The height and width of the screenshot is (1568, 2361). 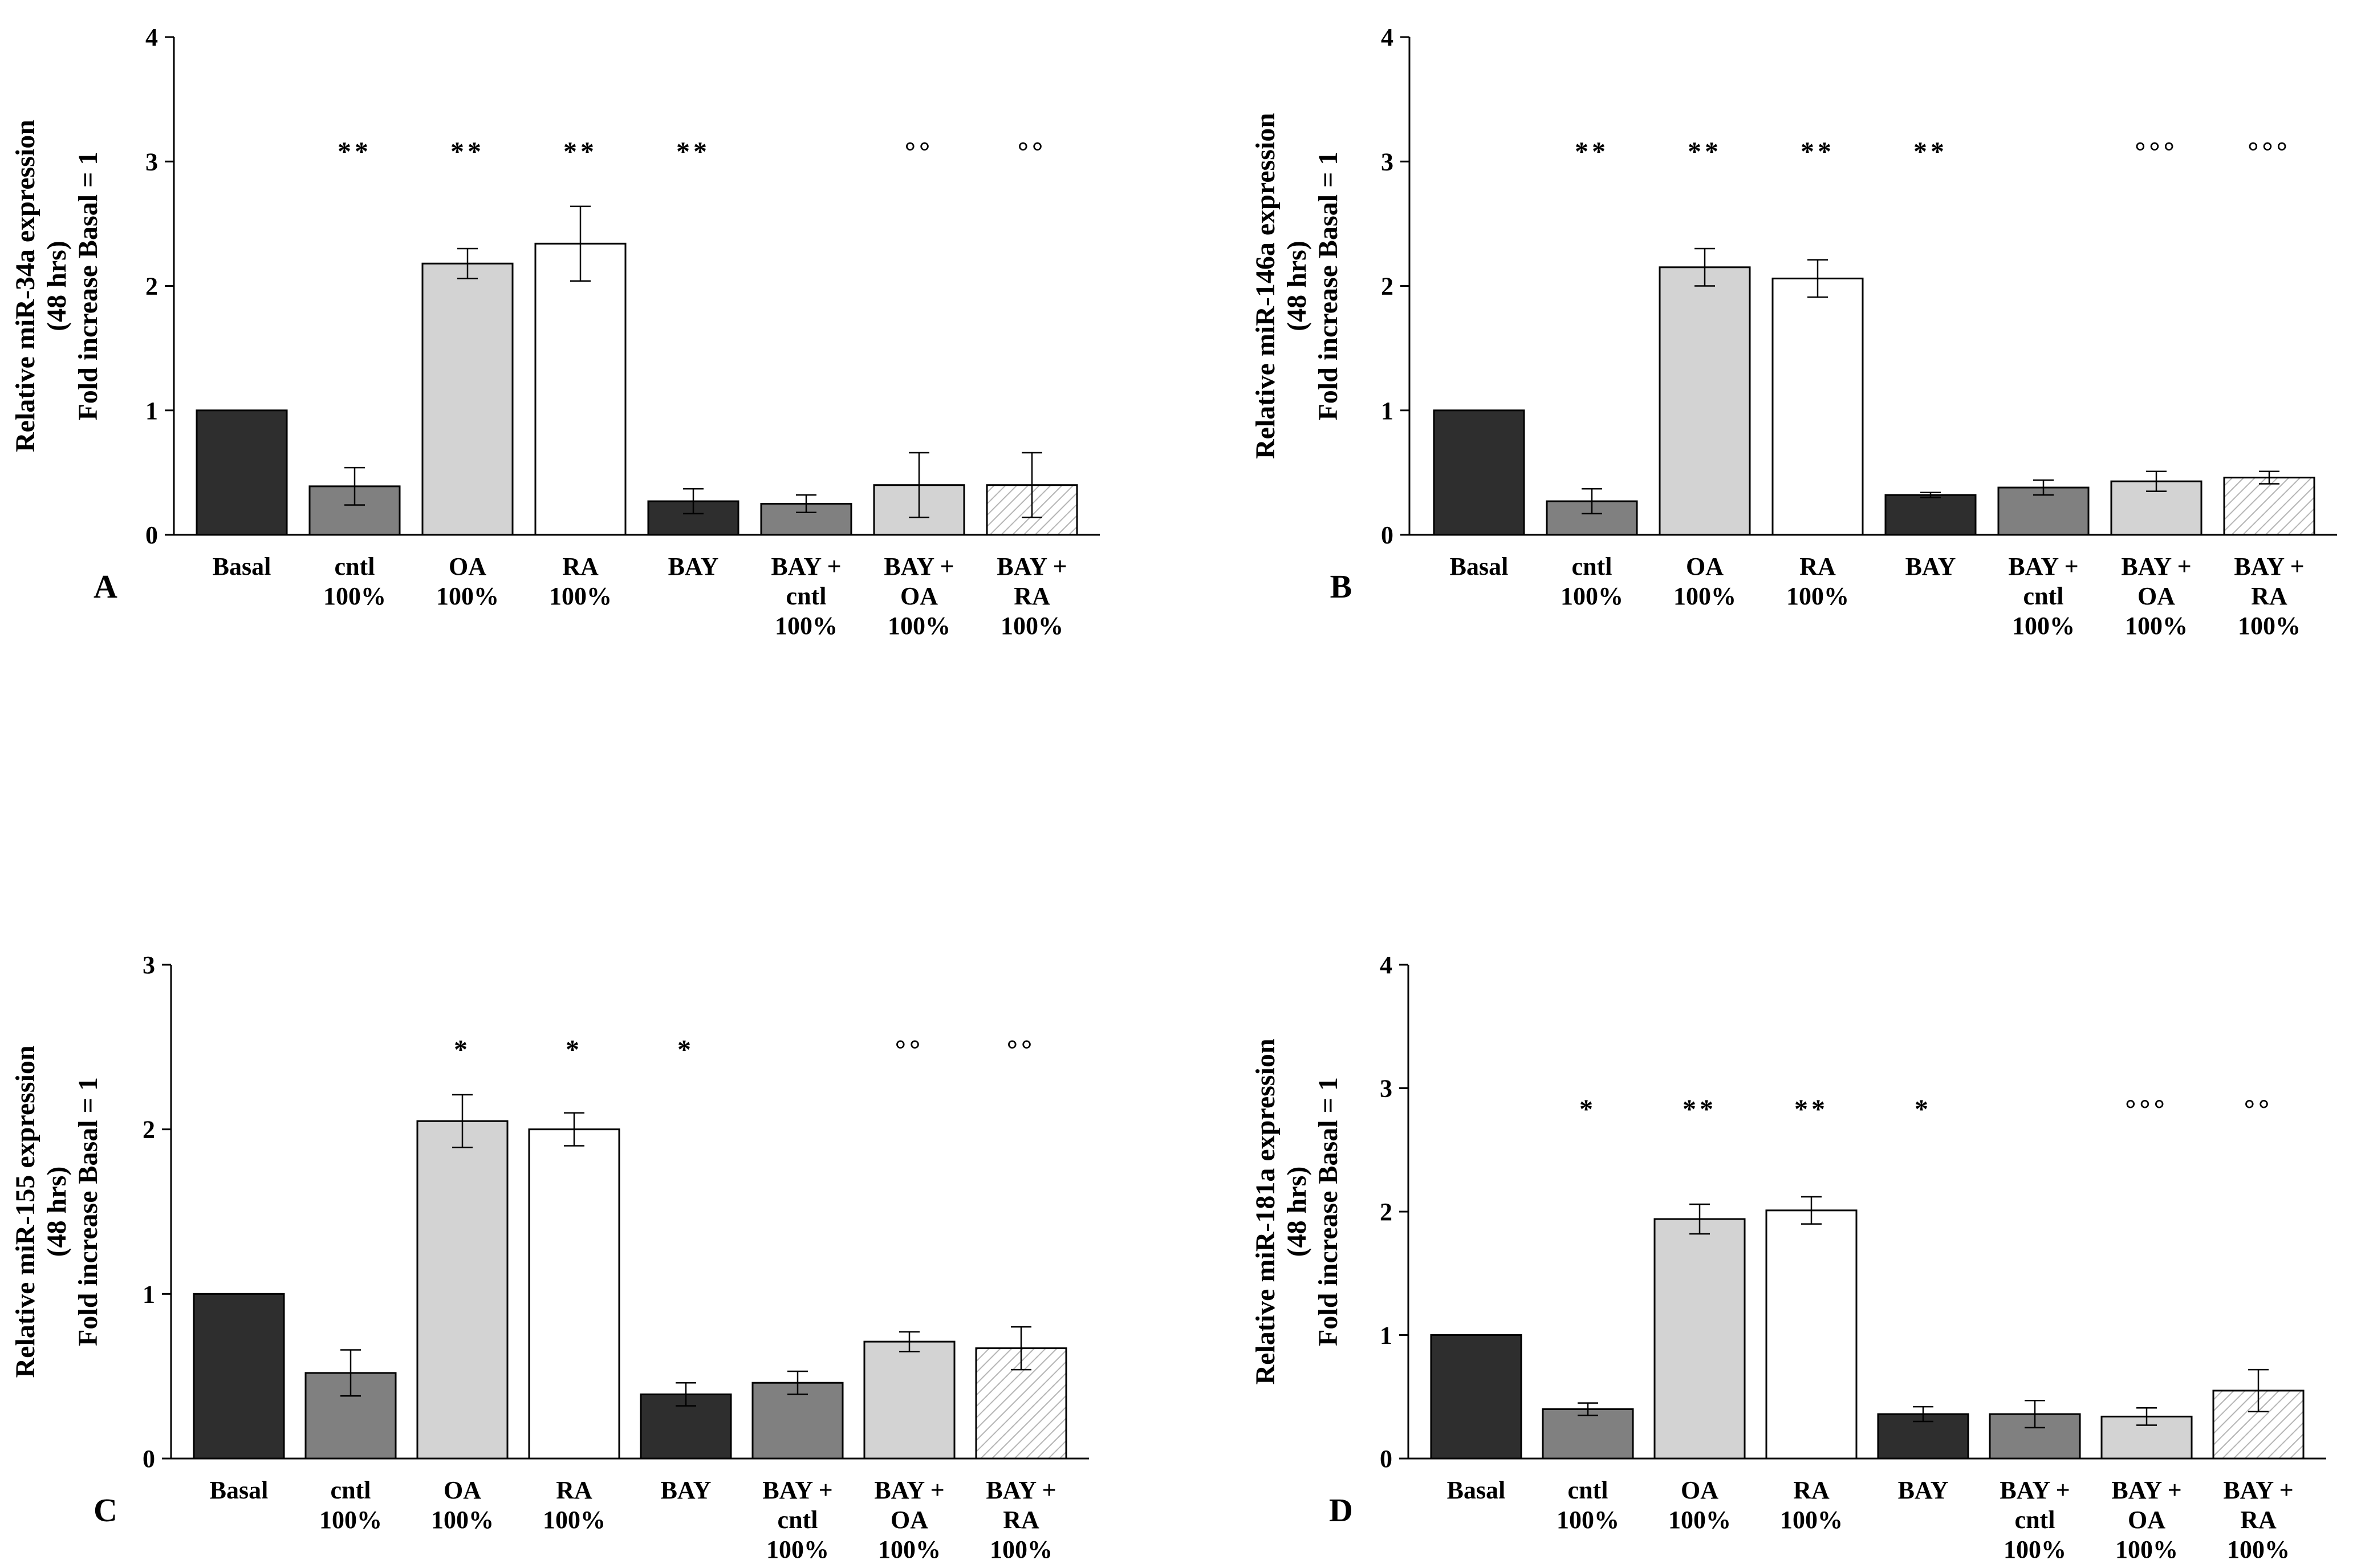 What do you see at coordinates (151, 411) in the screenshot?
I see `y-tick-label: 1` at bounding box center [151, 411].